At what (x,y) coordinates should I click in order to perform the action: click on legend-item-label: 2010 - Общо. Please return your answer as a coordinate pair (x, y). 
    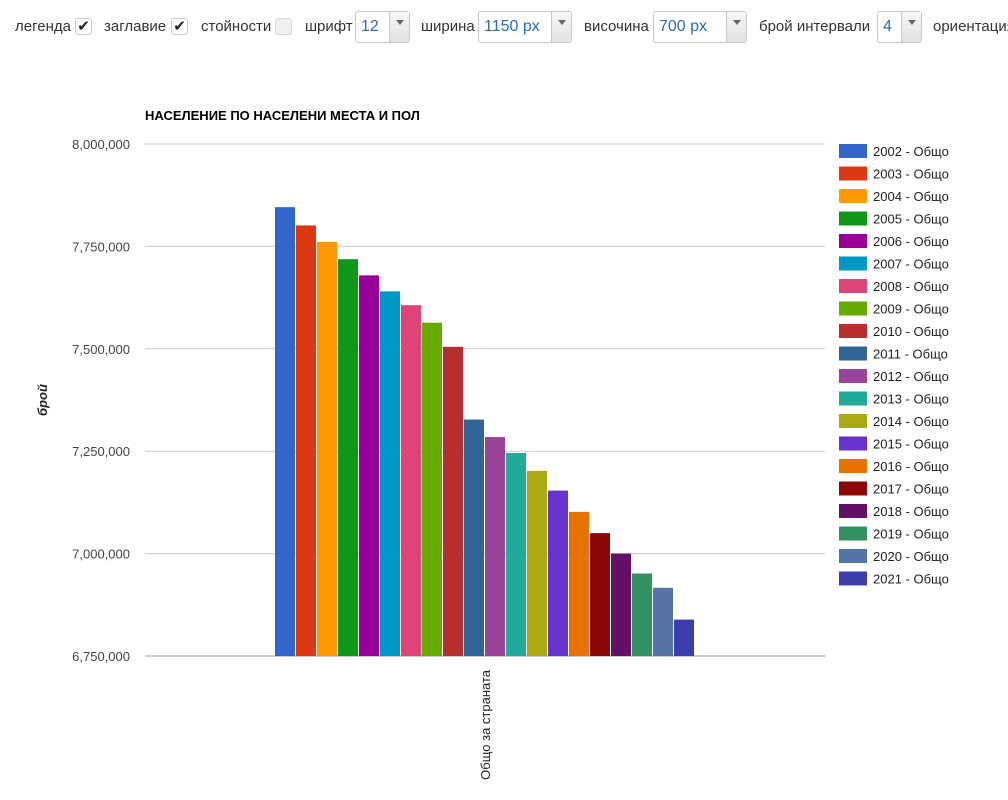
    Looking at the image, I should click on (911, 331).